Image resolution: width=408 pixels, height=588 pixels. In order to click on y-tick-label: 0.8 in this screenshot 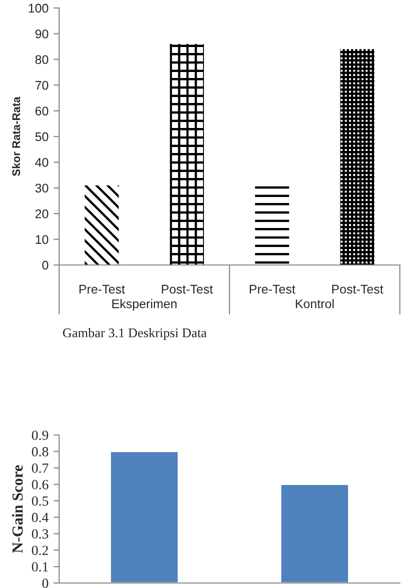, I will do `click(40, 451)`.